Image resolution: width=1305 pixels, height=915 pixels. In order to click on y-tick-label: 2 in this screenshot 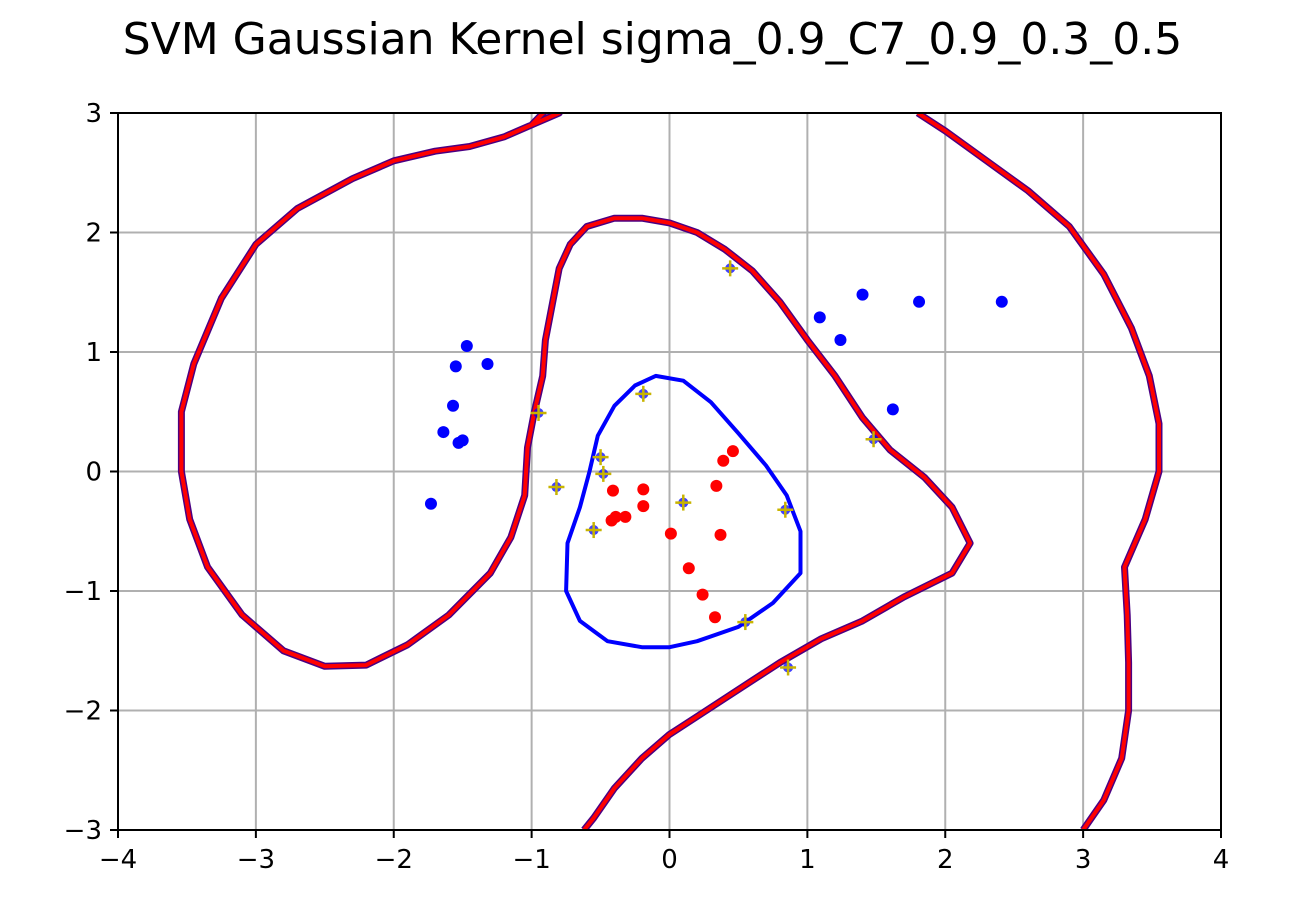, I will do `click(93, 234)`.